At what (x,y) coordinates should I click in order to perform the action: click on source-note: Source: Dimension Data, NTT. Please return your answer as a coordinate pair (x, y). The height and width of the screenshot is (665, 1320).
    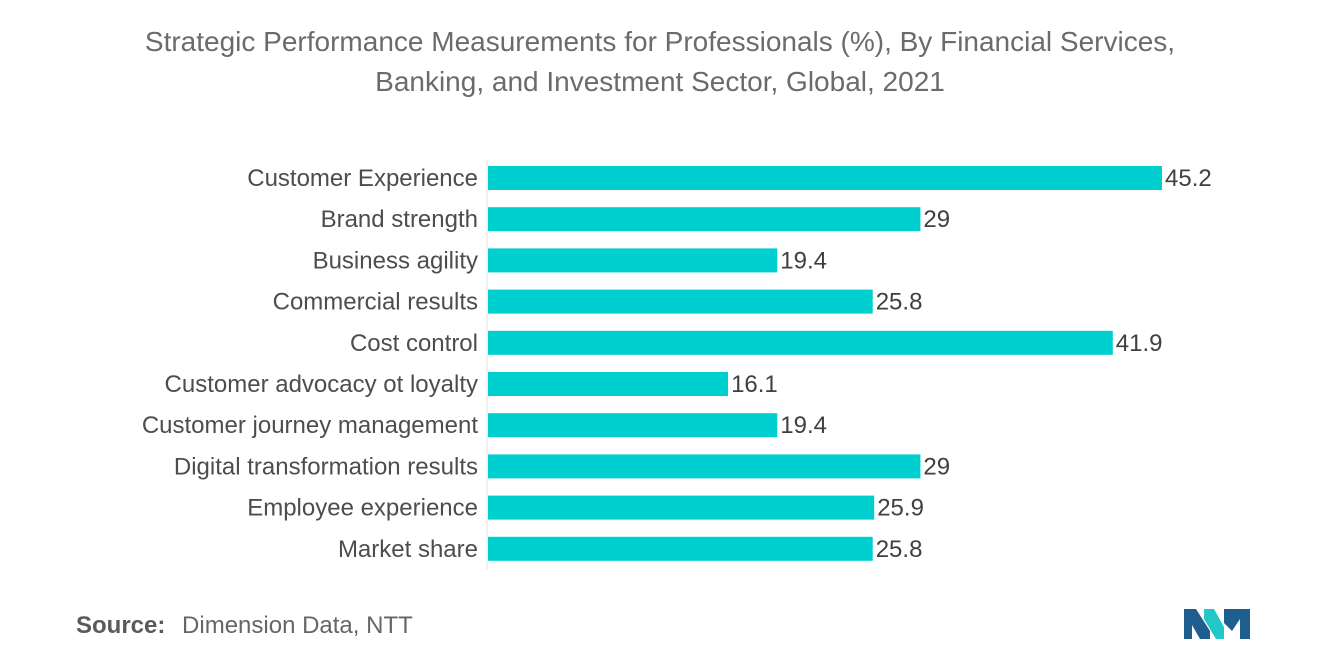
    Looking at the image, I should click on (244, 626).